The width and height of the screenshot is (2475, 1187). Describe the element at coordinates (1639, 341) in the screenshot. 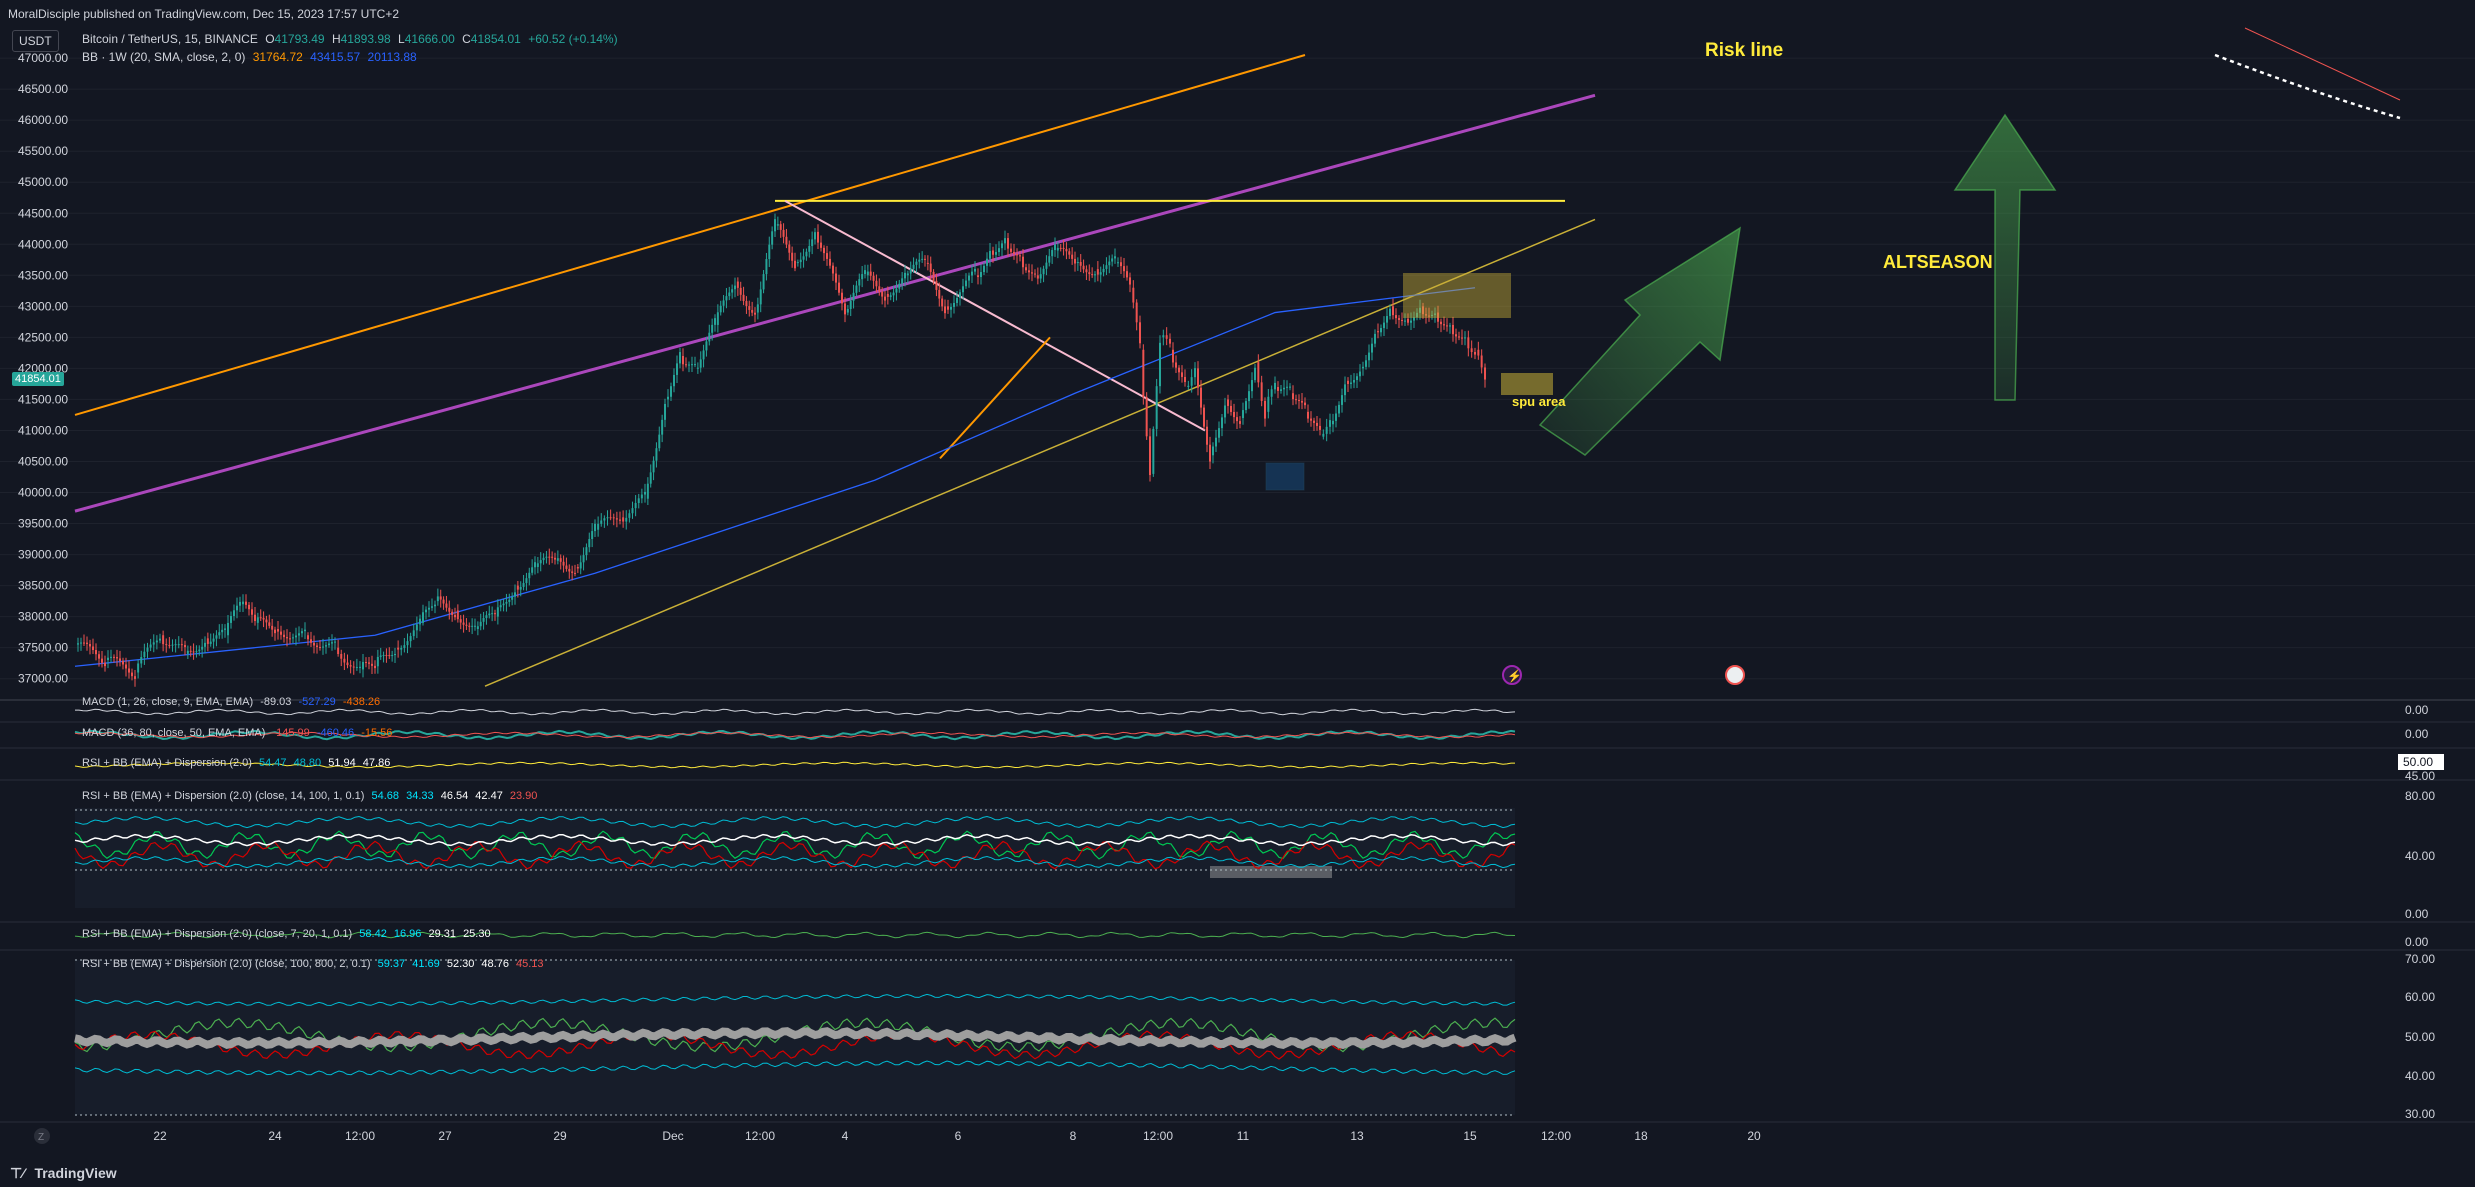

I see `green-arrow-diagonal` at that location.